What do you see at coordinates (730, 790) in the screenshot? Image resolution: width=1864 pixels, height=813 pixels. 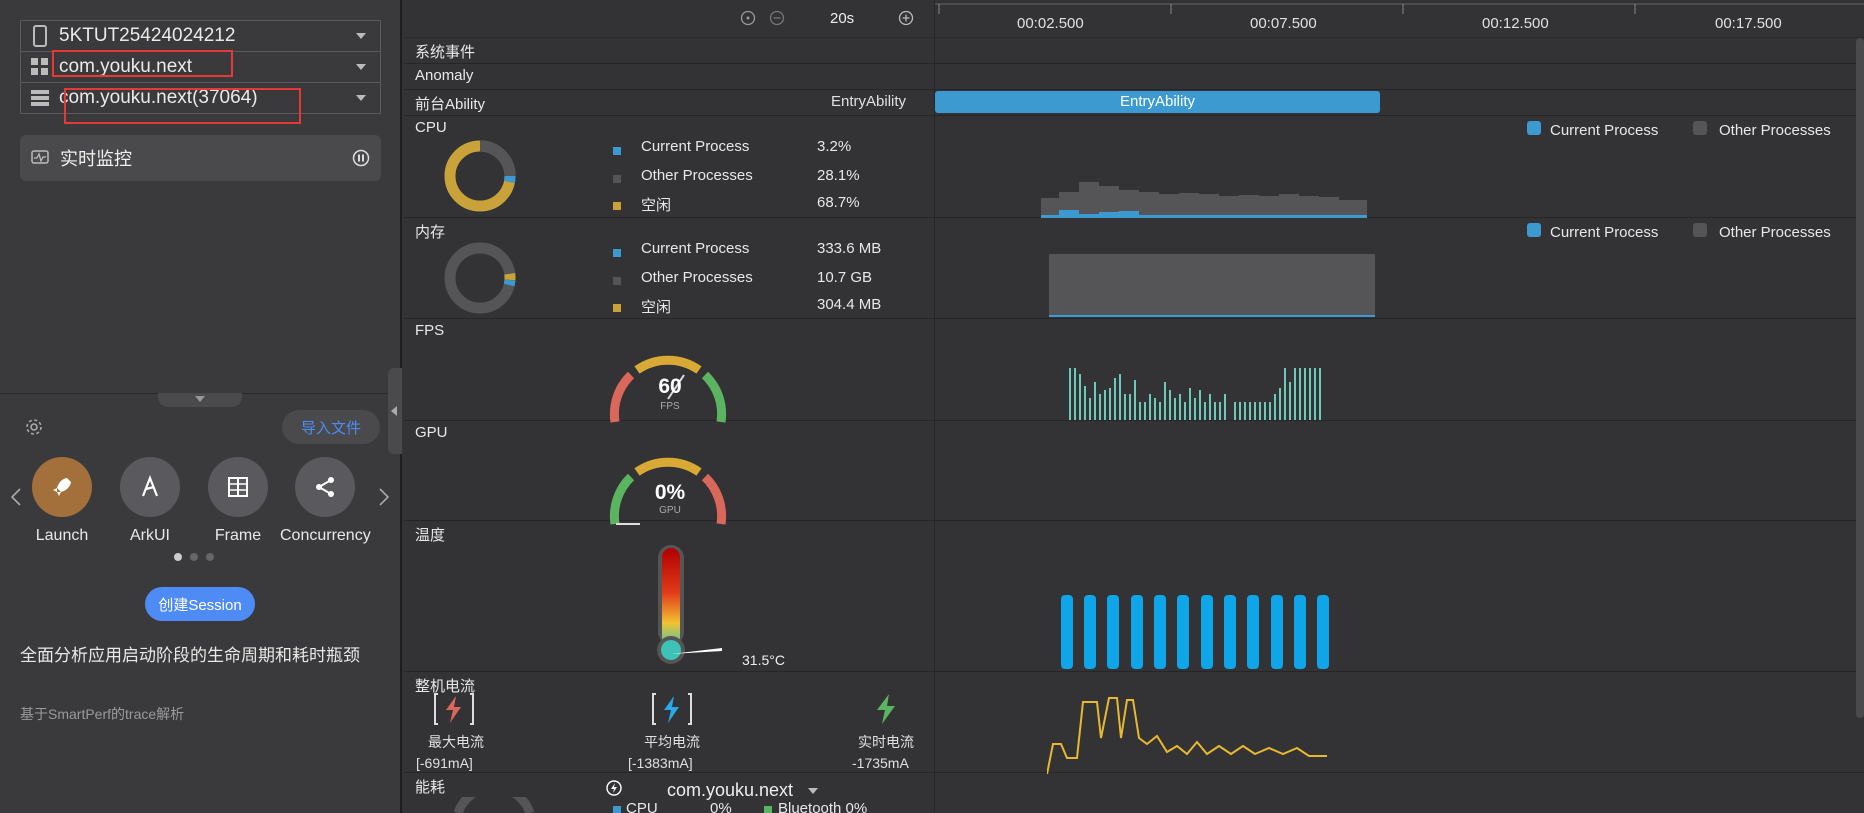 I see `energy-app-name: com.youku.next` at bounding box center [730, 790].